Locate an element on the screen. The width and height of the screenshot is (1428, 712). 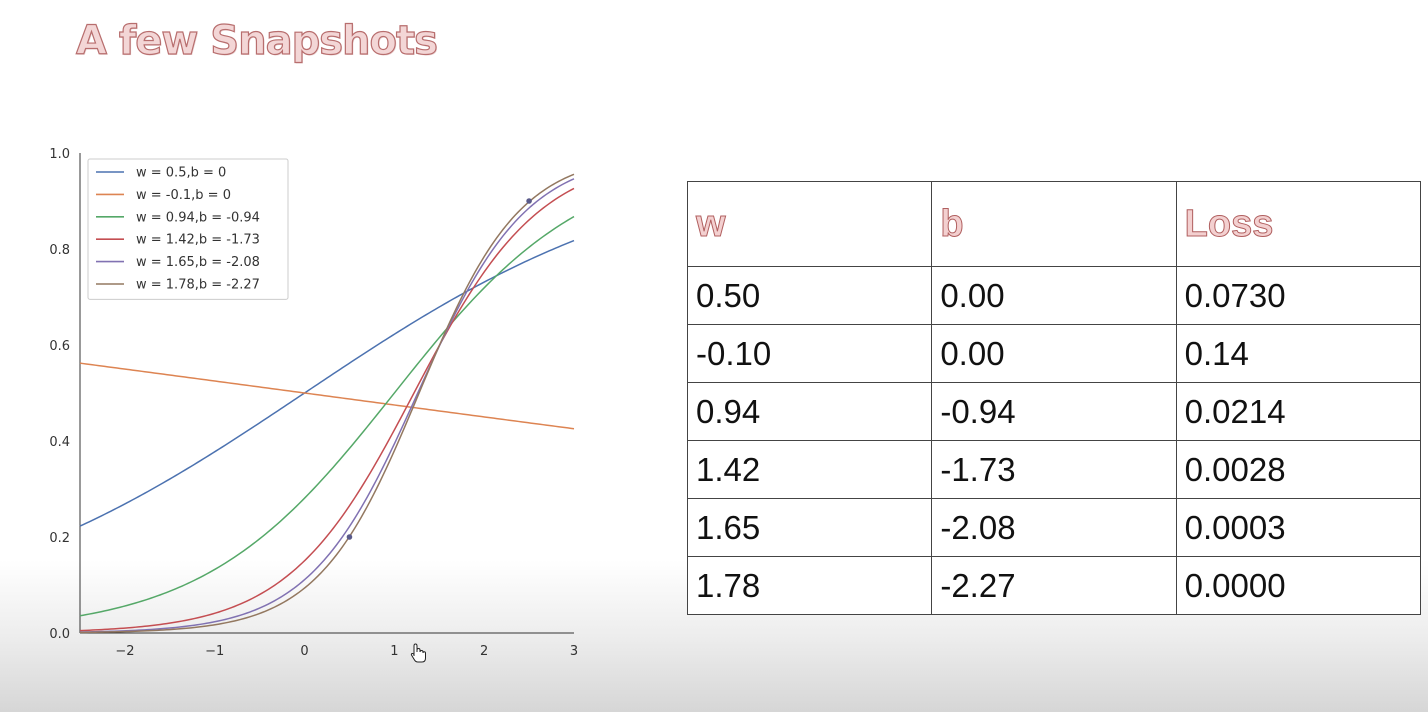
cell-b: -2.27 is located at coordinates (1054, 585).